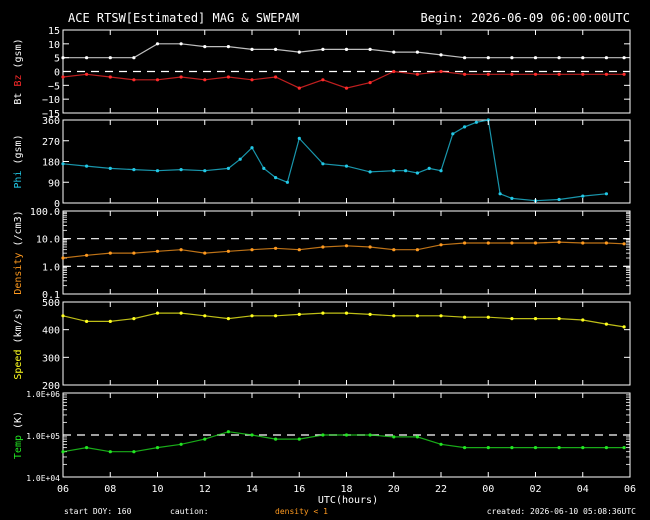  I want to click on y-axis-label: Temp (K), so click(18, 435).